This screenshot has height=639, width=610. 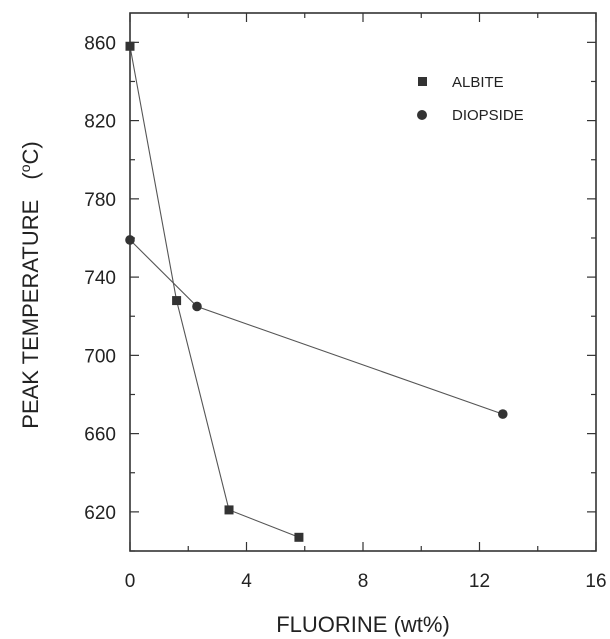 What do you see at coordinates (100, 356) in the screenshot?
I see `y-tick-label: 700` at bounding box center [100, 356].